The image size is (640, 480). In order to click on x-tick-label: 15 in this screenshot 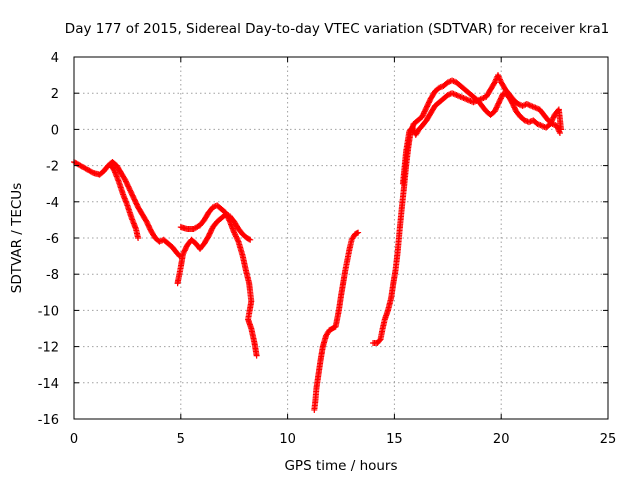, I will do `click(394, 439)`.